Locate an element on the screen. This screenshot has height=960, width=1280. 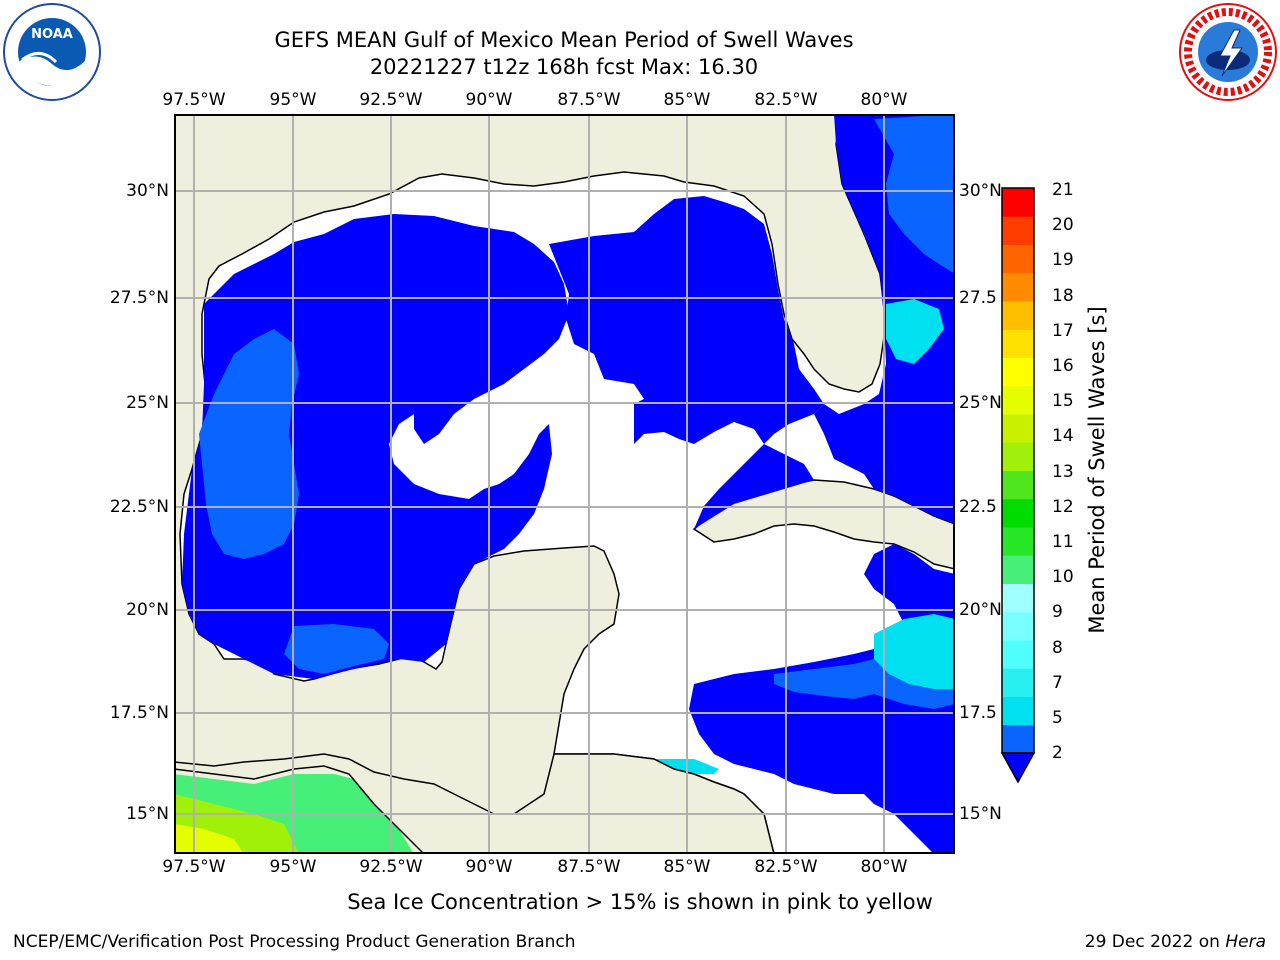
land-central-america is located at coordinates (474, 803).